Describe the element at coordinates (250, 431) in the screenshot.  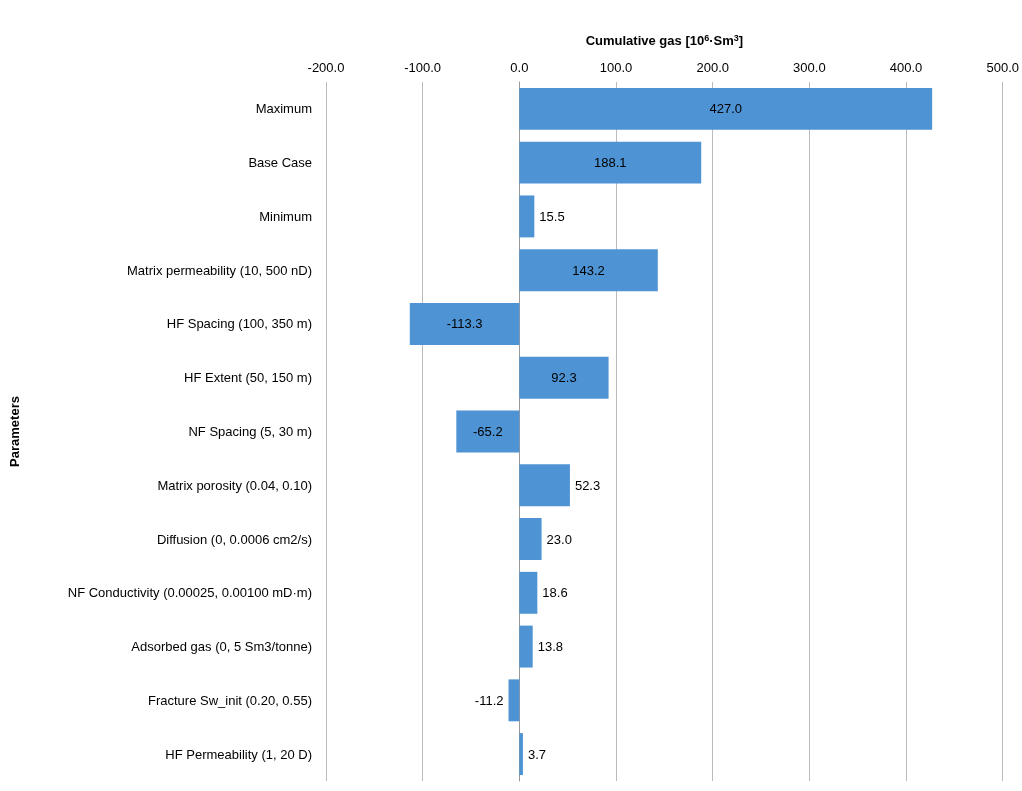
I see `y-tick-label: NF Spacing (5, 30 m)` at that location.